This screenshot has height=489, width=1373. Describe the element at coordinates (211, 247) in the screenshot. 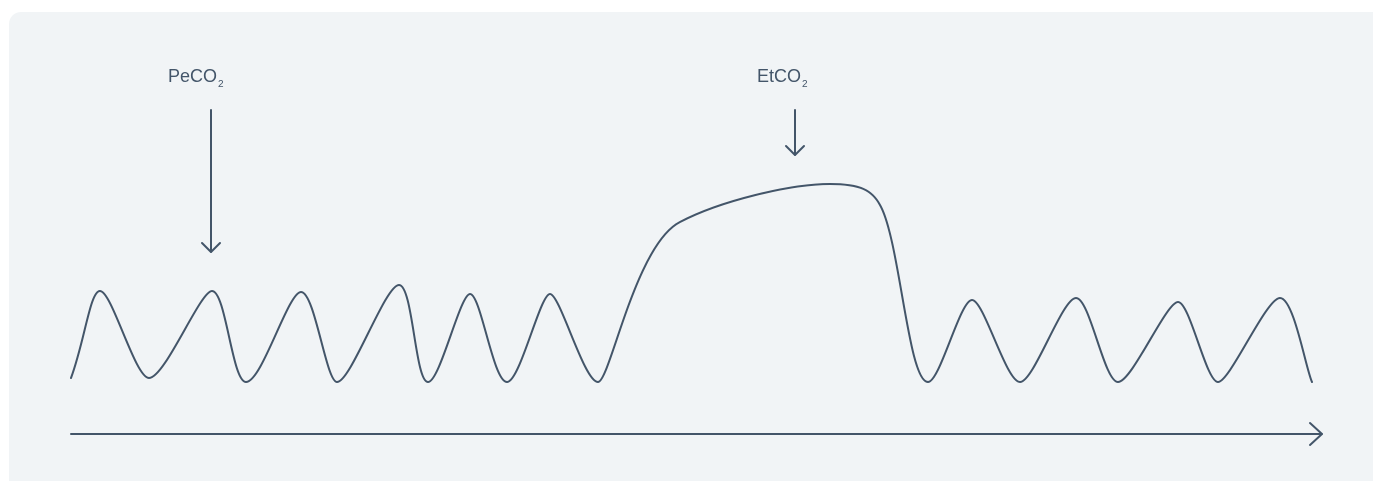

I see `peco2-arrow-head` at that location.